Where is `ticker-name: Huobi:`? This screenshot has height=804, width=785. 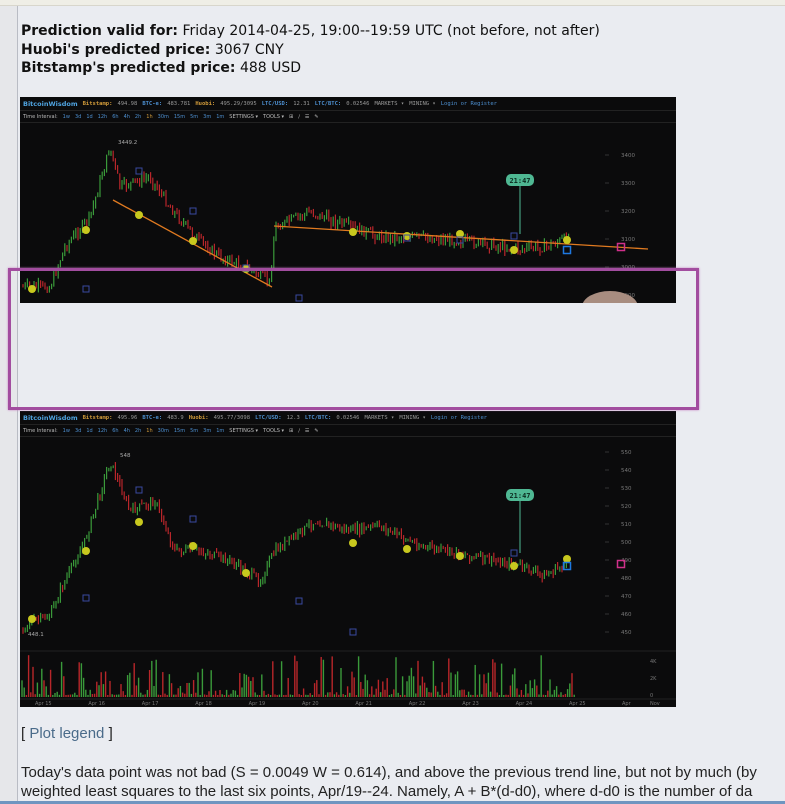 ticker-name: Huobi: is located at coordinates (198, 417).